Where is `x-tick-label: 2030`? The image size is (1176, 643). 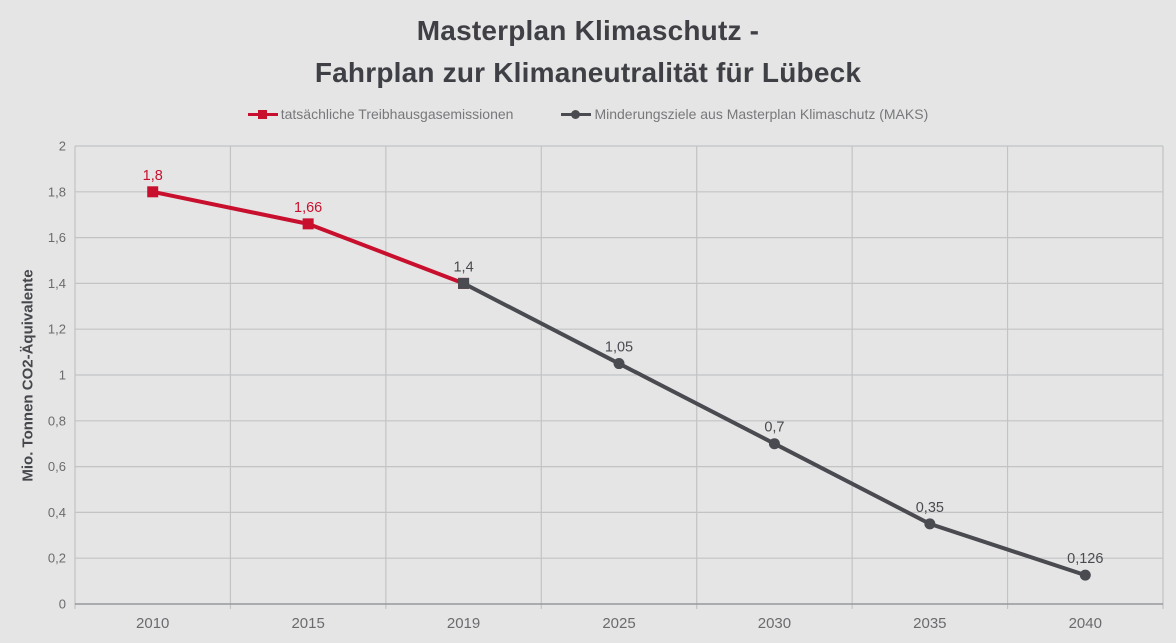
x-tick-label: 2030 is located at coordinates (774, 623).